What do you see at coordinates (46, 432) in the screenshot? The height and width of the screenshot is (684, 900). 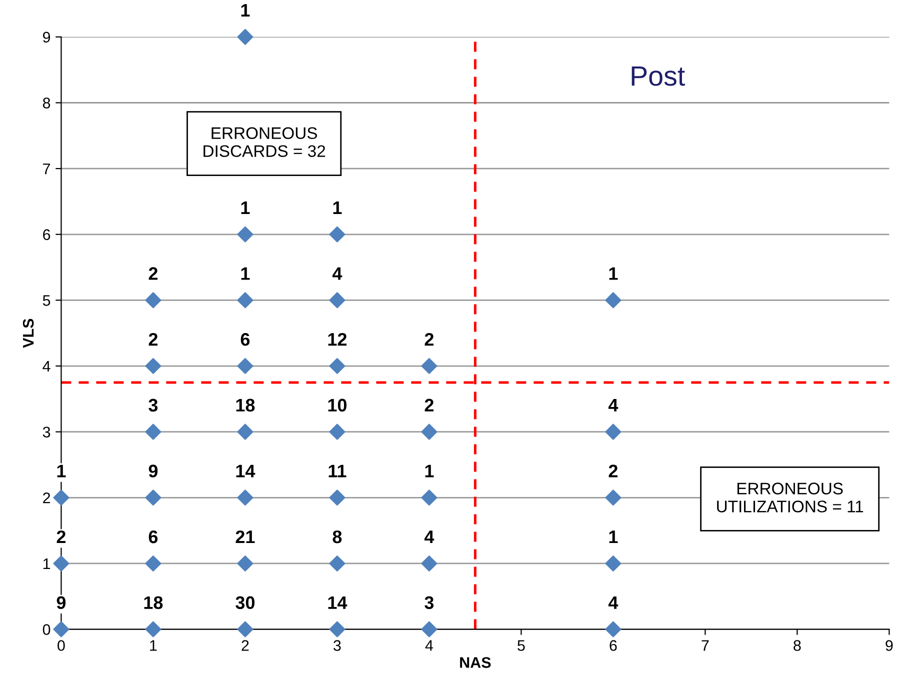 I see `y-tick-label: 3` at bounding box center [46, 432].